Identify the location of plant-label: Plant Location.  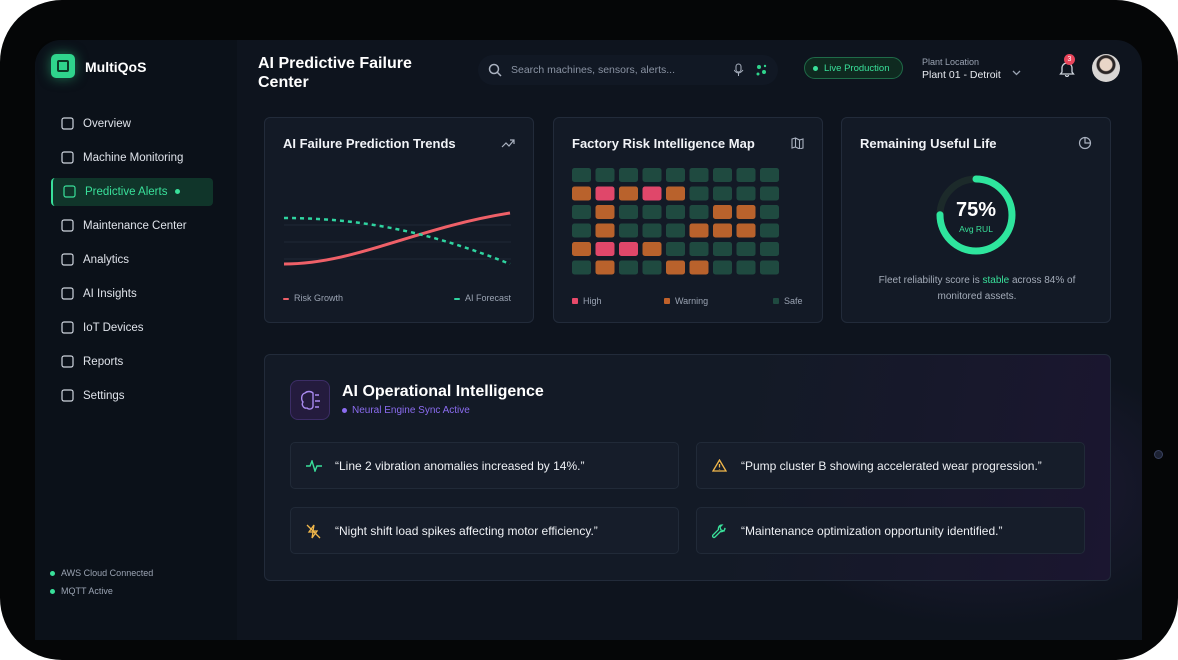
(951, 62).